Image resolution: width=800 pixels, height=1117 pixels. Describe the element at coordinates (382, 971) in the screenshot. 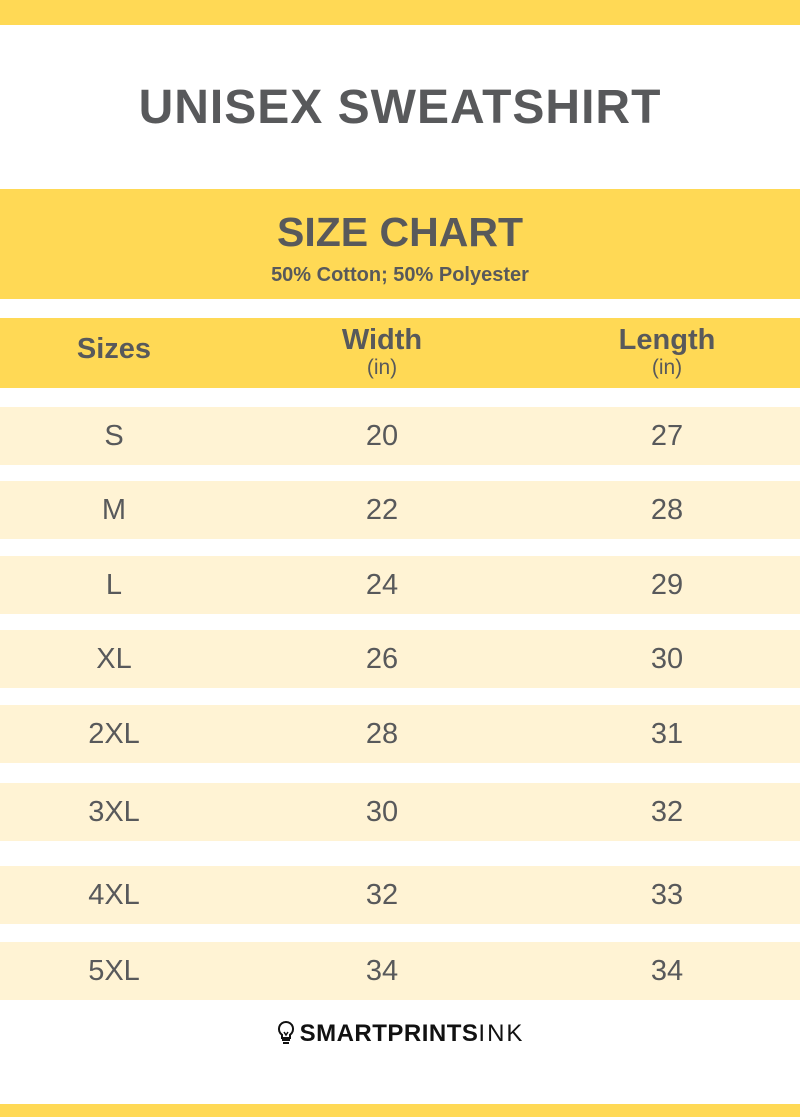

I see `width-cell: 34` at that location.